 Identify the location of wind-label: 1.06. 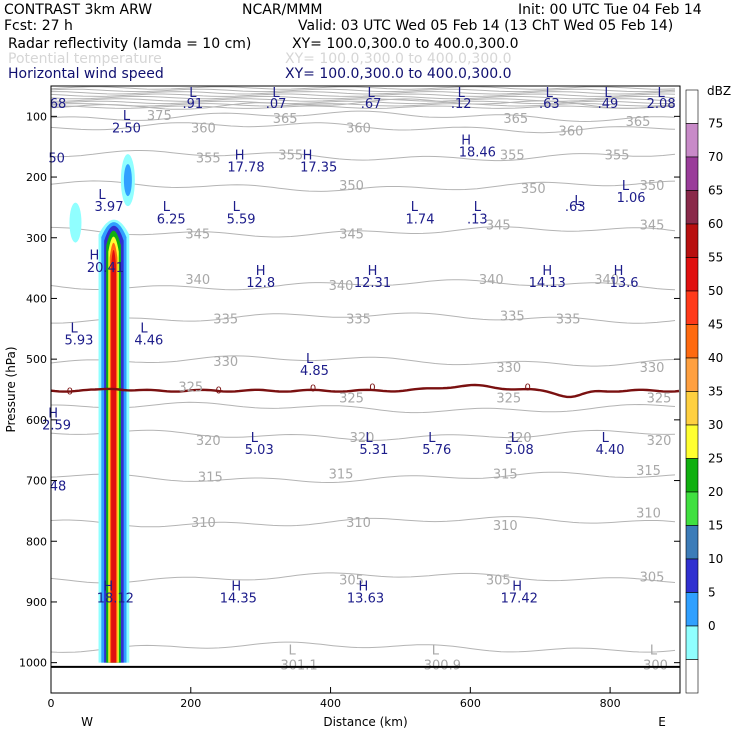
(631, 198).